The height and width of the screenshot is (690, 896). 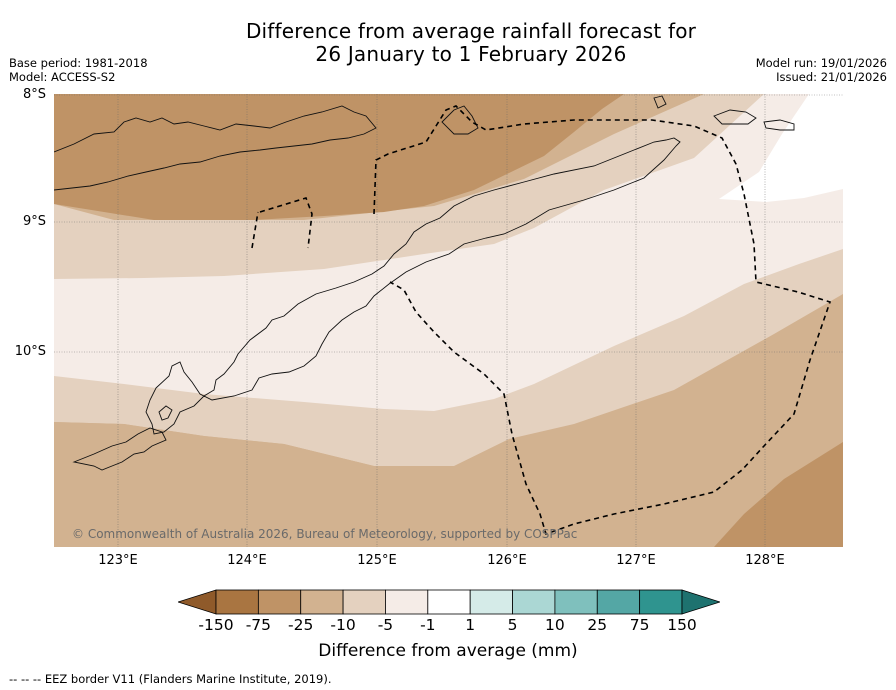 What do you see at coordinates (597, 625) in the screenshot?
I see `colorbar-tick-label: 25` at bounding box center [597, 625].